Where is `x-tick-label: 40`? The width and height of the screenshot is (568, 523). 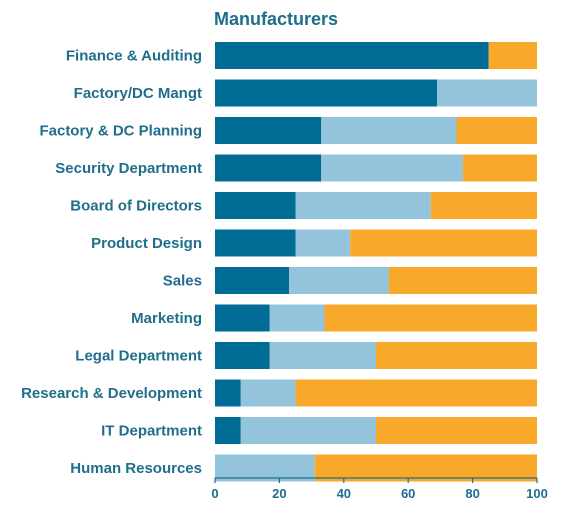 x-tick-label: 40 is located at coordinates (344, 493).